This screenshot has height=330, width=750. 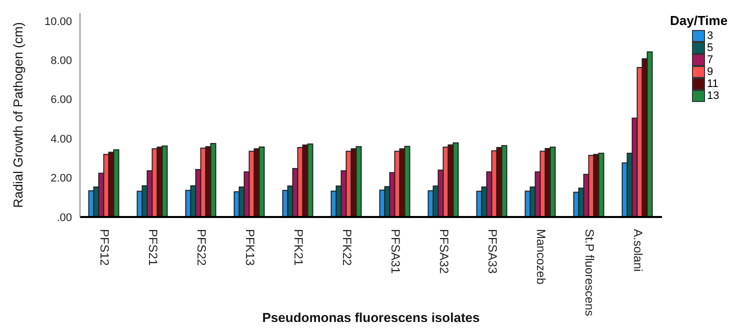 I want to click on legend-label: 5, so click(x=710, y=48).